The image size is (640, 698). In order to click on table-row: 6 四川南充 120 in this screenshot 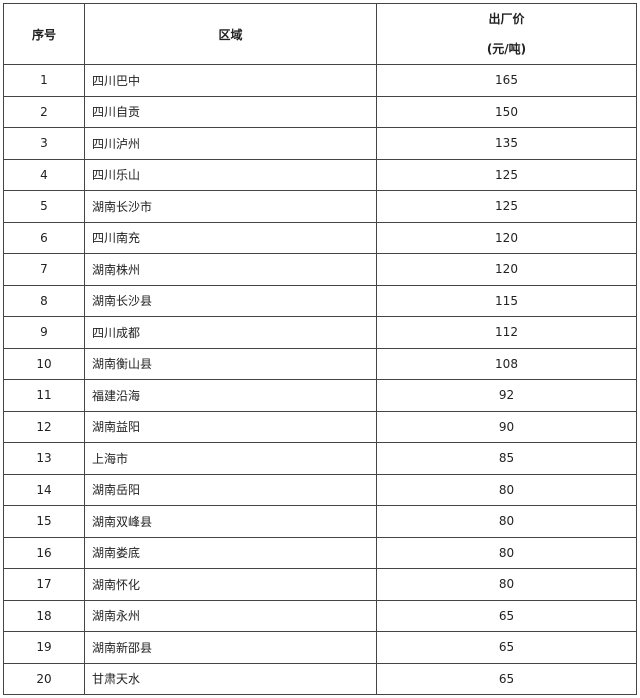, I will do `click(320, 237)`.